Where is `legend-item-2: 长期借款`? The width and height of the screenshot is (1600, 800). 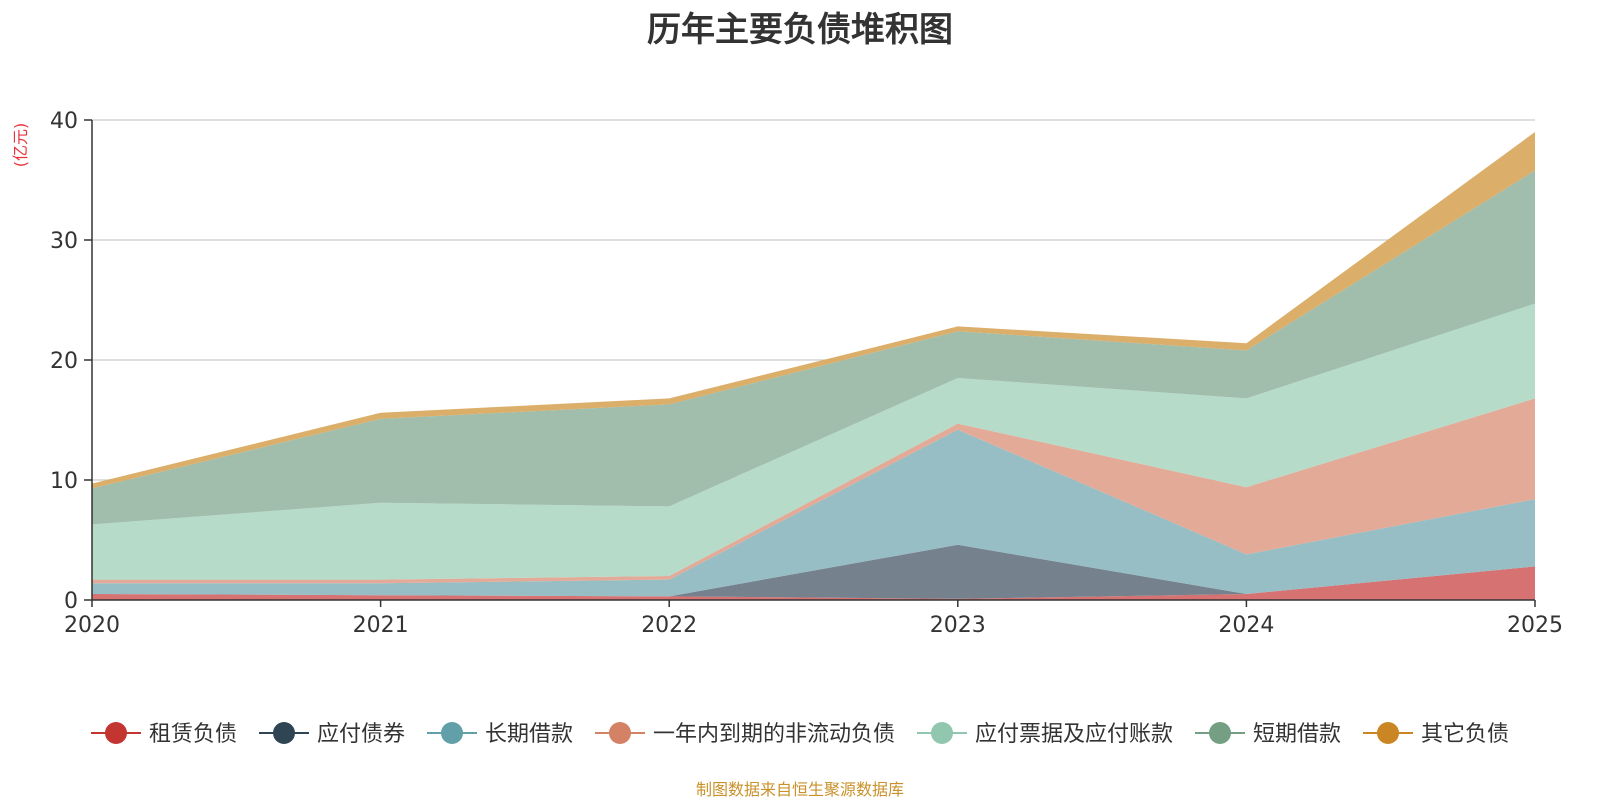 legend-item-2: 长期借款 is located at coordinates (500, 734).